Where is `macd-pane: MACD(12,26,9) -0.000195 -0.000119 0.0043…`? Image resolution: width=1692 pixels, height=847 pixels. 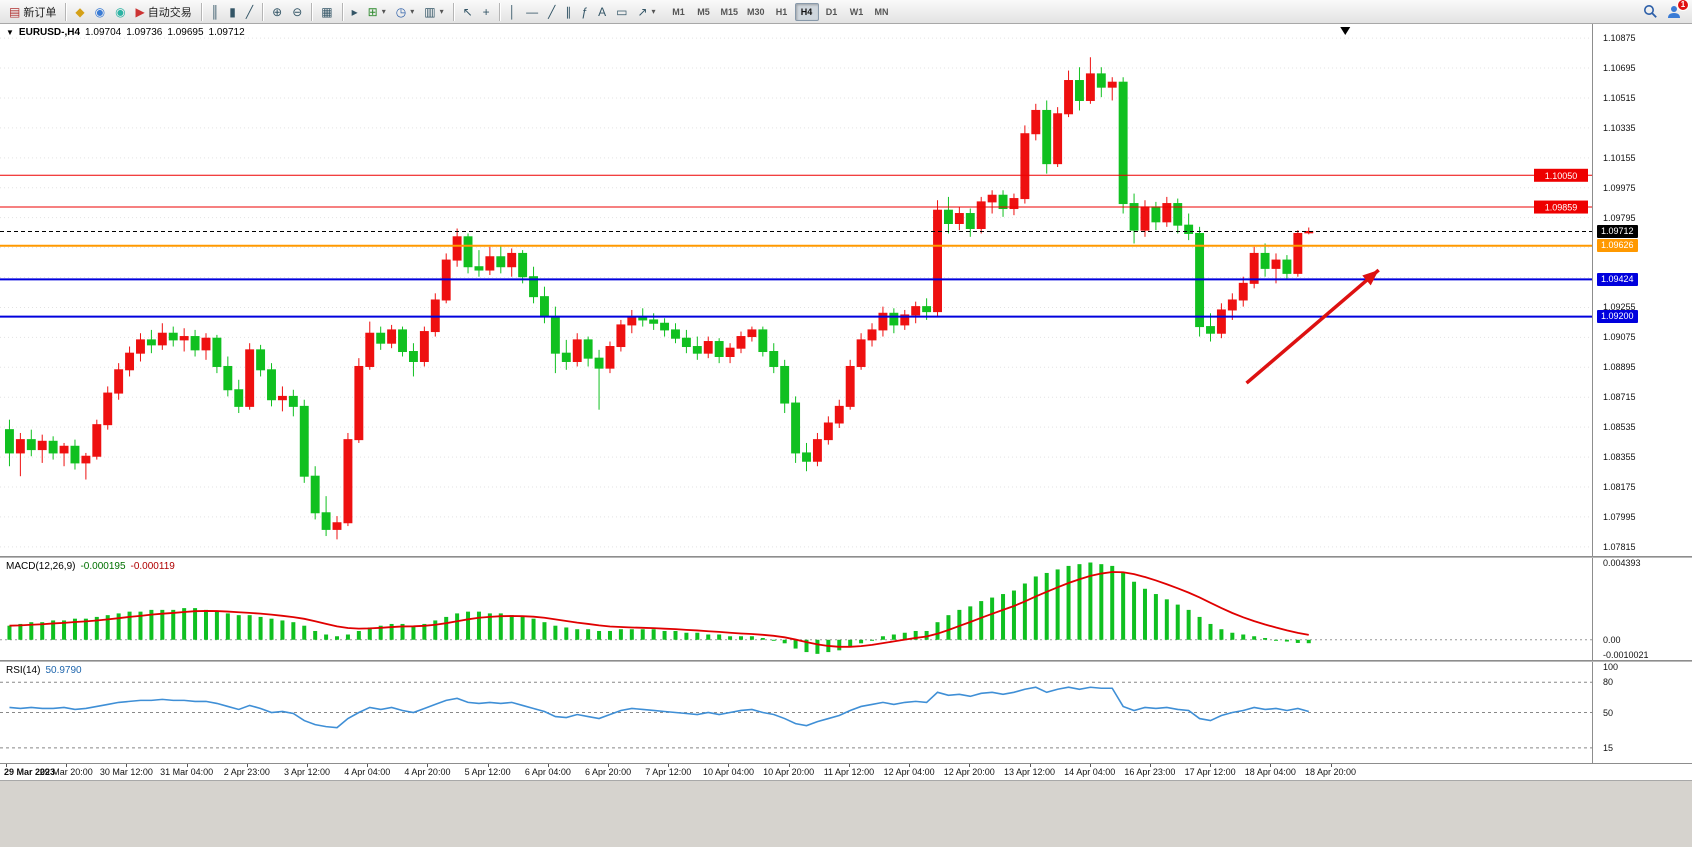 macd-pane: MACD(12,26,9) -0.000195 -0.000119 0.0043… is located at coordinates (846, 609).